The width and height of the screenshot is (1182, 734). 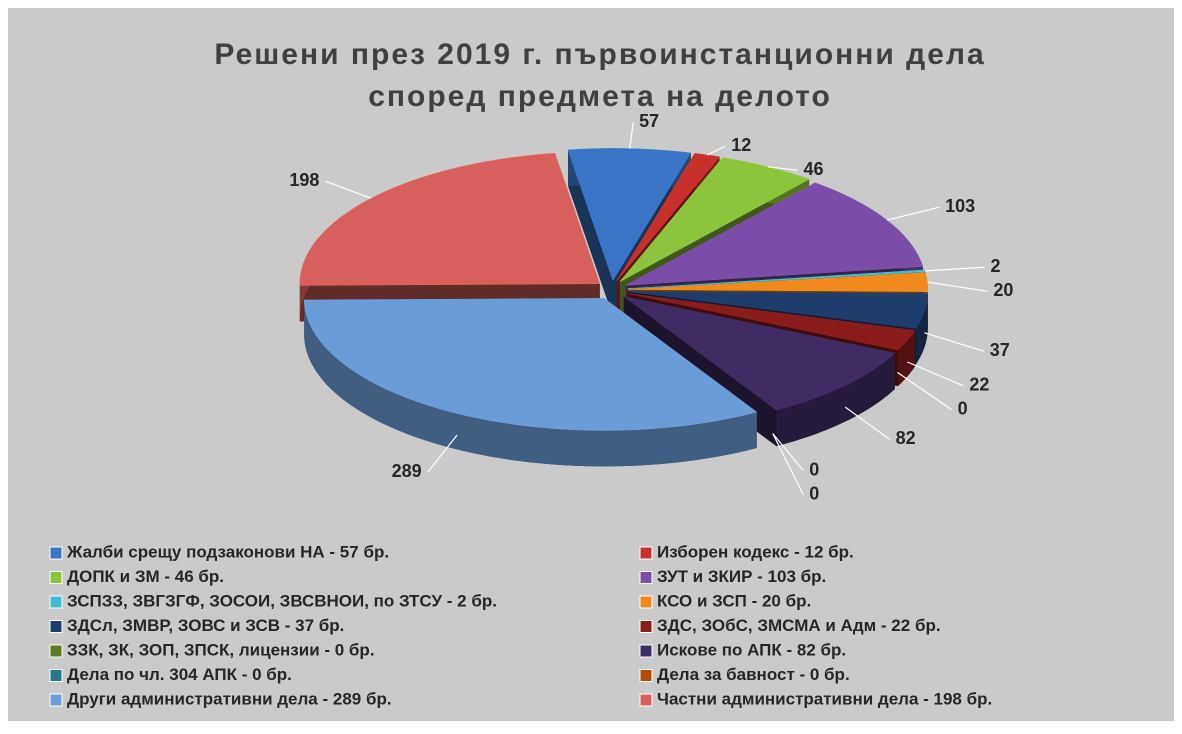 I want to click on legend-label: Дела за бавност - 0 бр., so click(x=753, y=674).